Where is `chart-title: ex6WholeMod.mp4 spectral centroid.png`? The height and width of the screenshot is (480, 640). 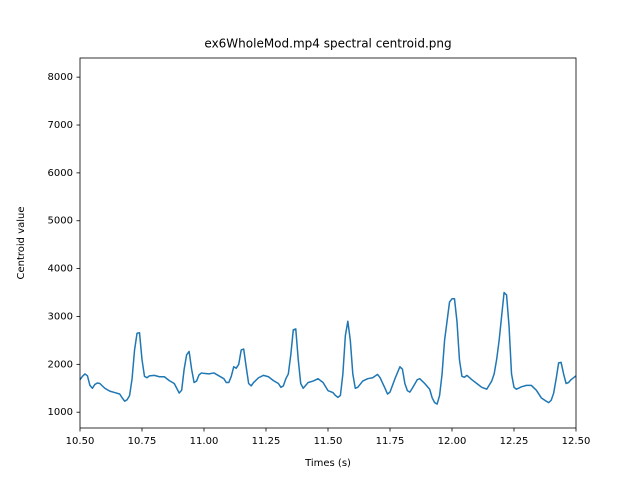 chart-title: ex6WholeMod.mp4 spectral centroid.png is located at coordinates (327, 44).